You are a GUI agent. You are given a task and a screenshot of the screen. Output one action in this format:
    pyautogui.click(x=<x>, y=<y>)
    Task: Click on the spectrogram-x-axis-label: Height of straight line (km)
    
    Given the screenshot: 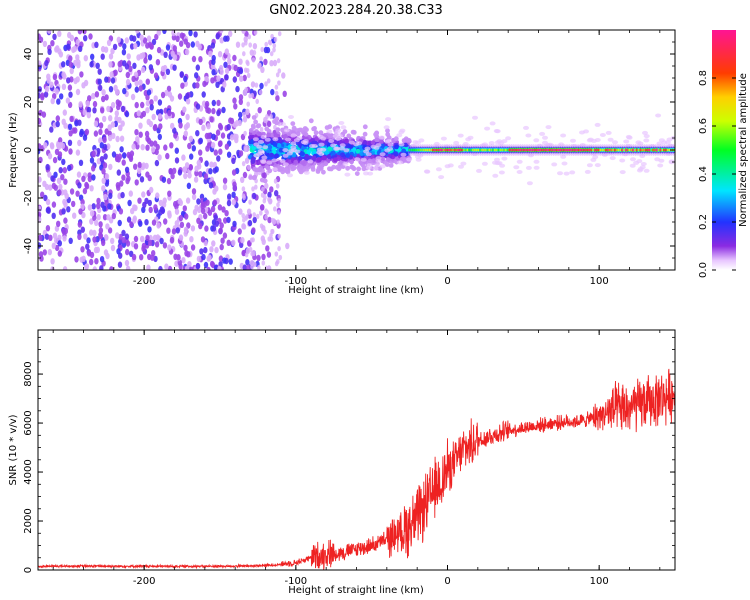 What is the action you would take?
    pyautogui.click(x=356, y=290)
    